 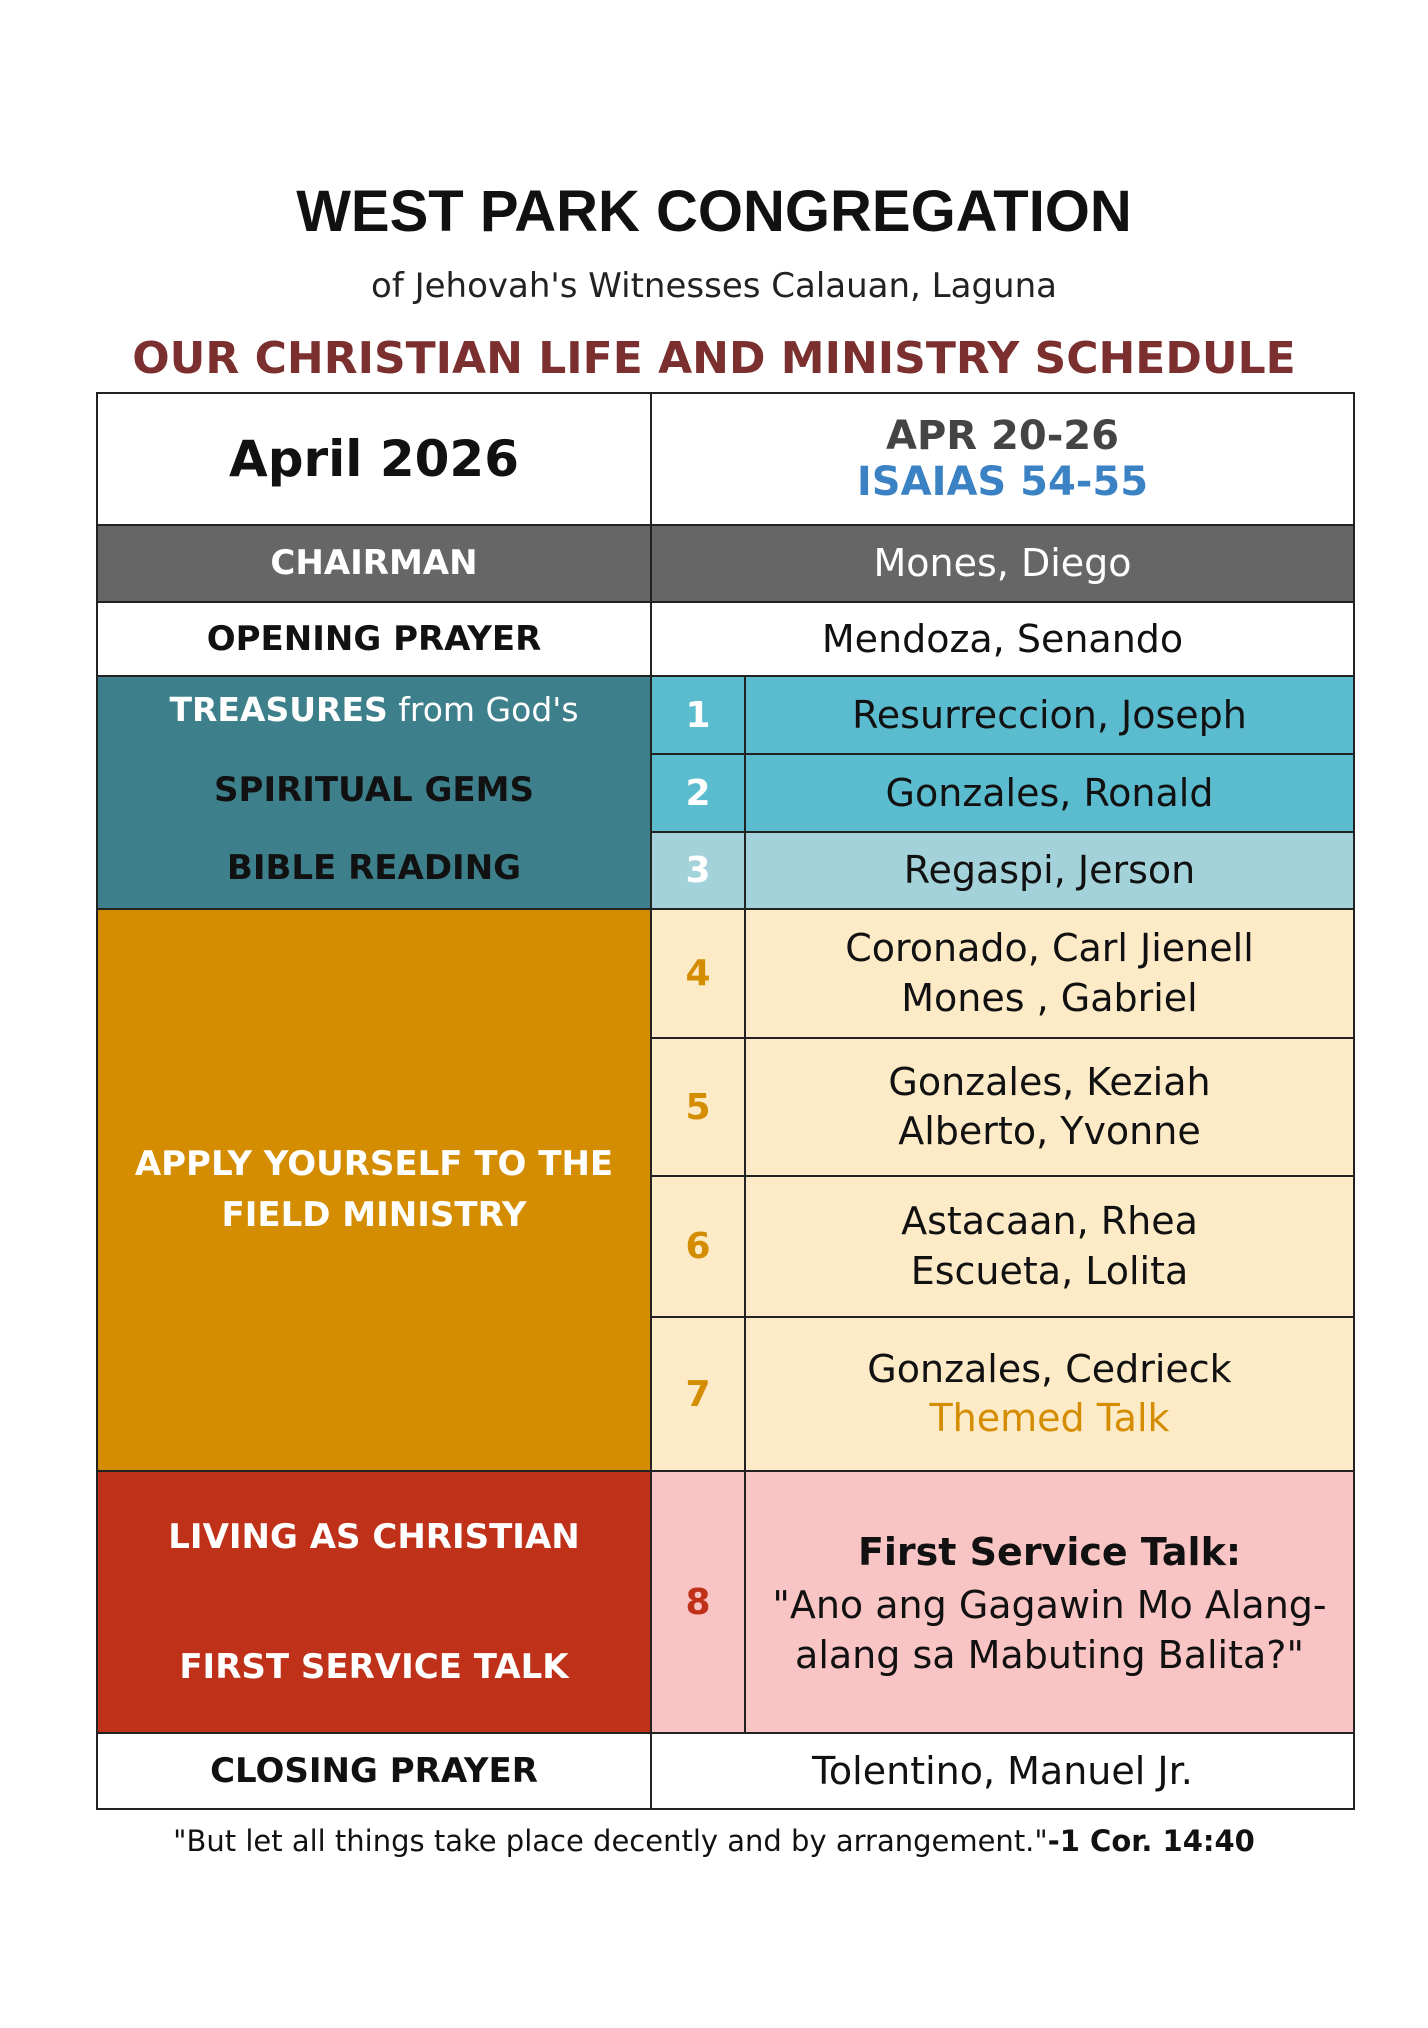 I want to click on part-cell: Resurreccion, Joseph, so click(x=1049, y=715).